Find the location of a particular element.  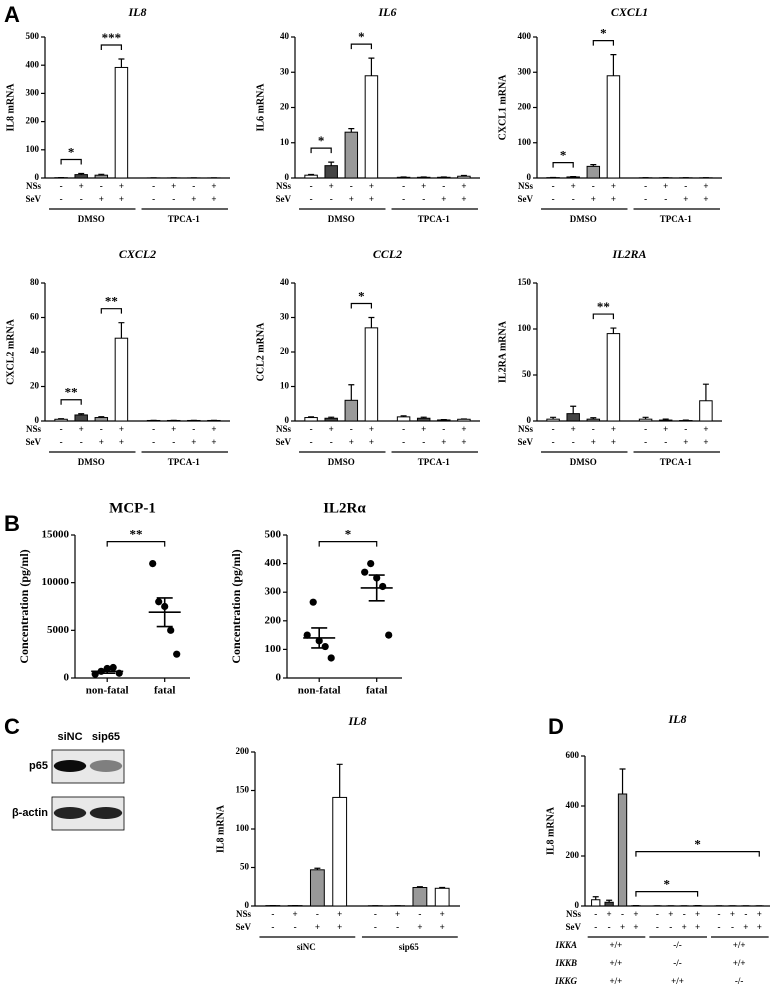

y-tick-label: 5000 is located at coordinates (58, 630).